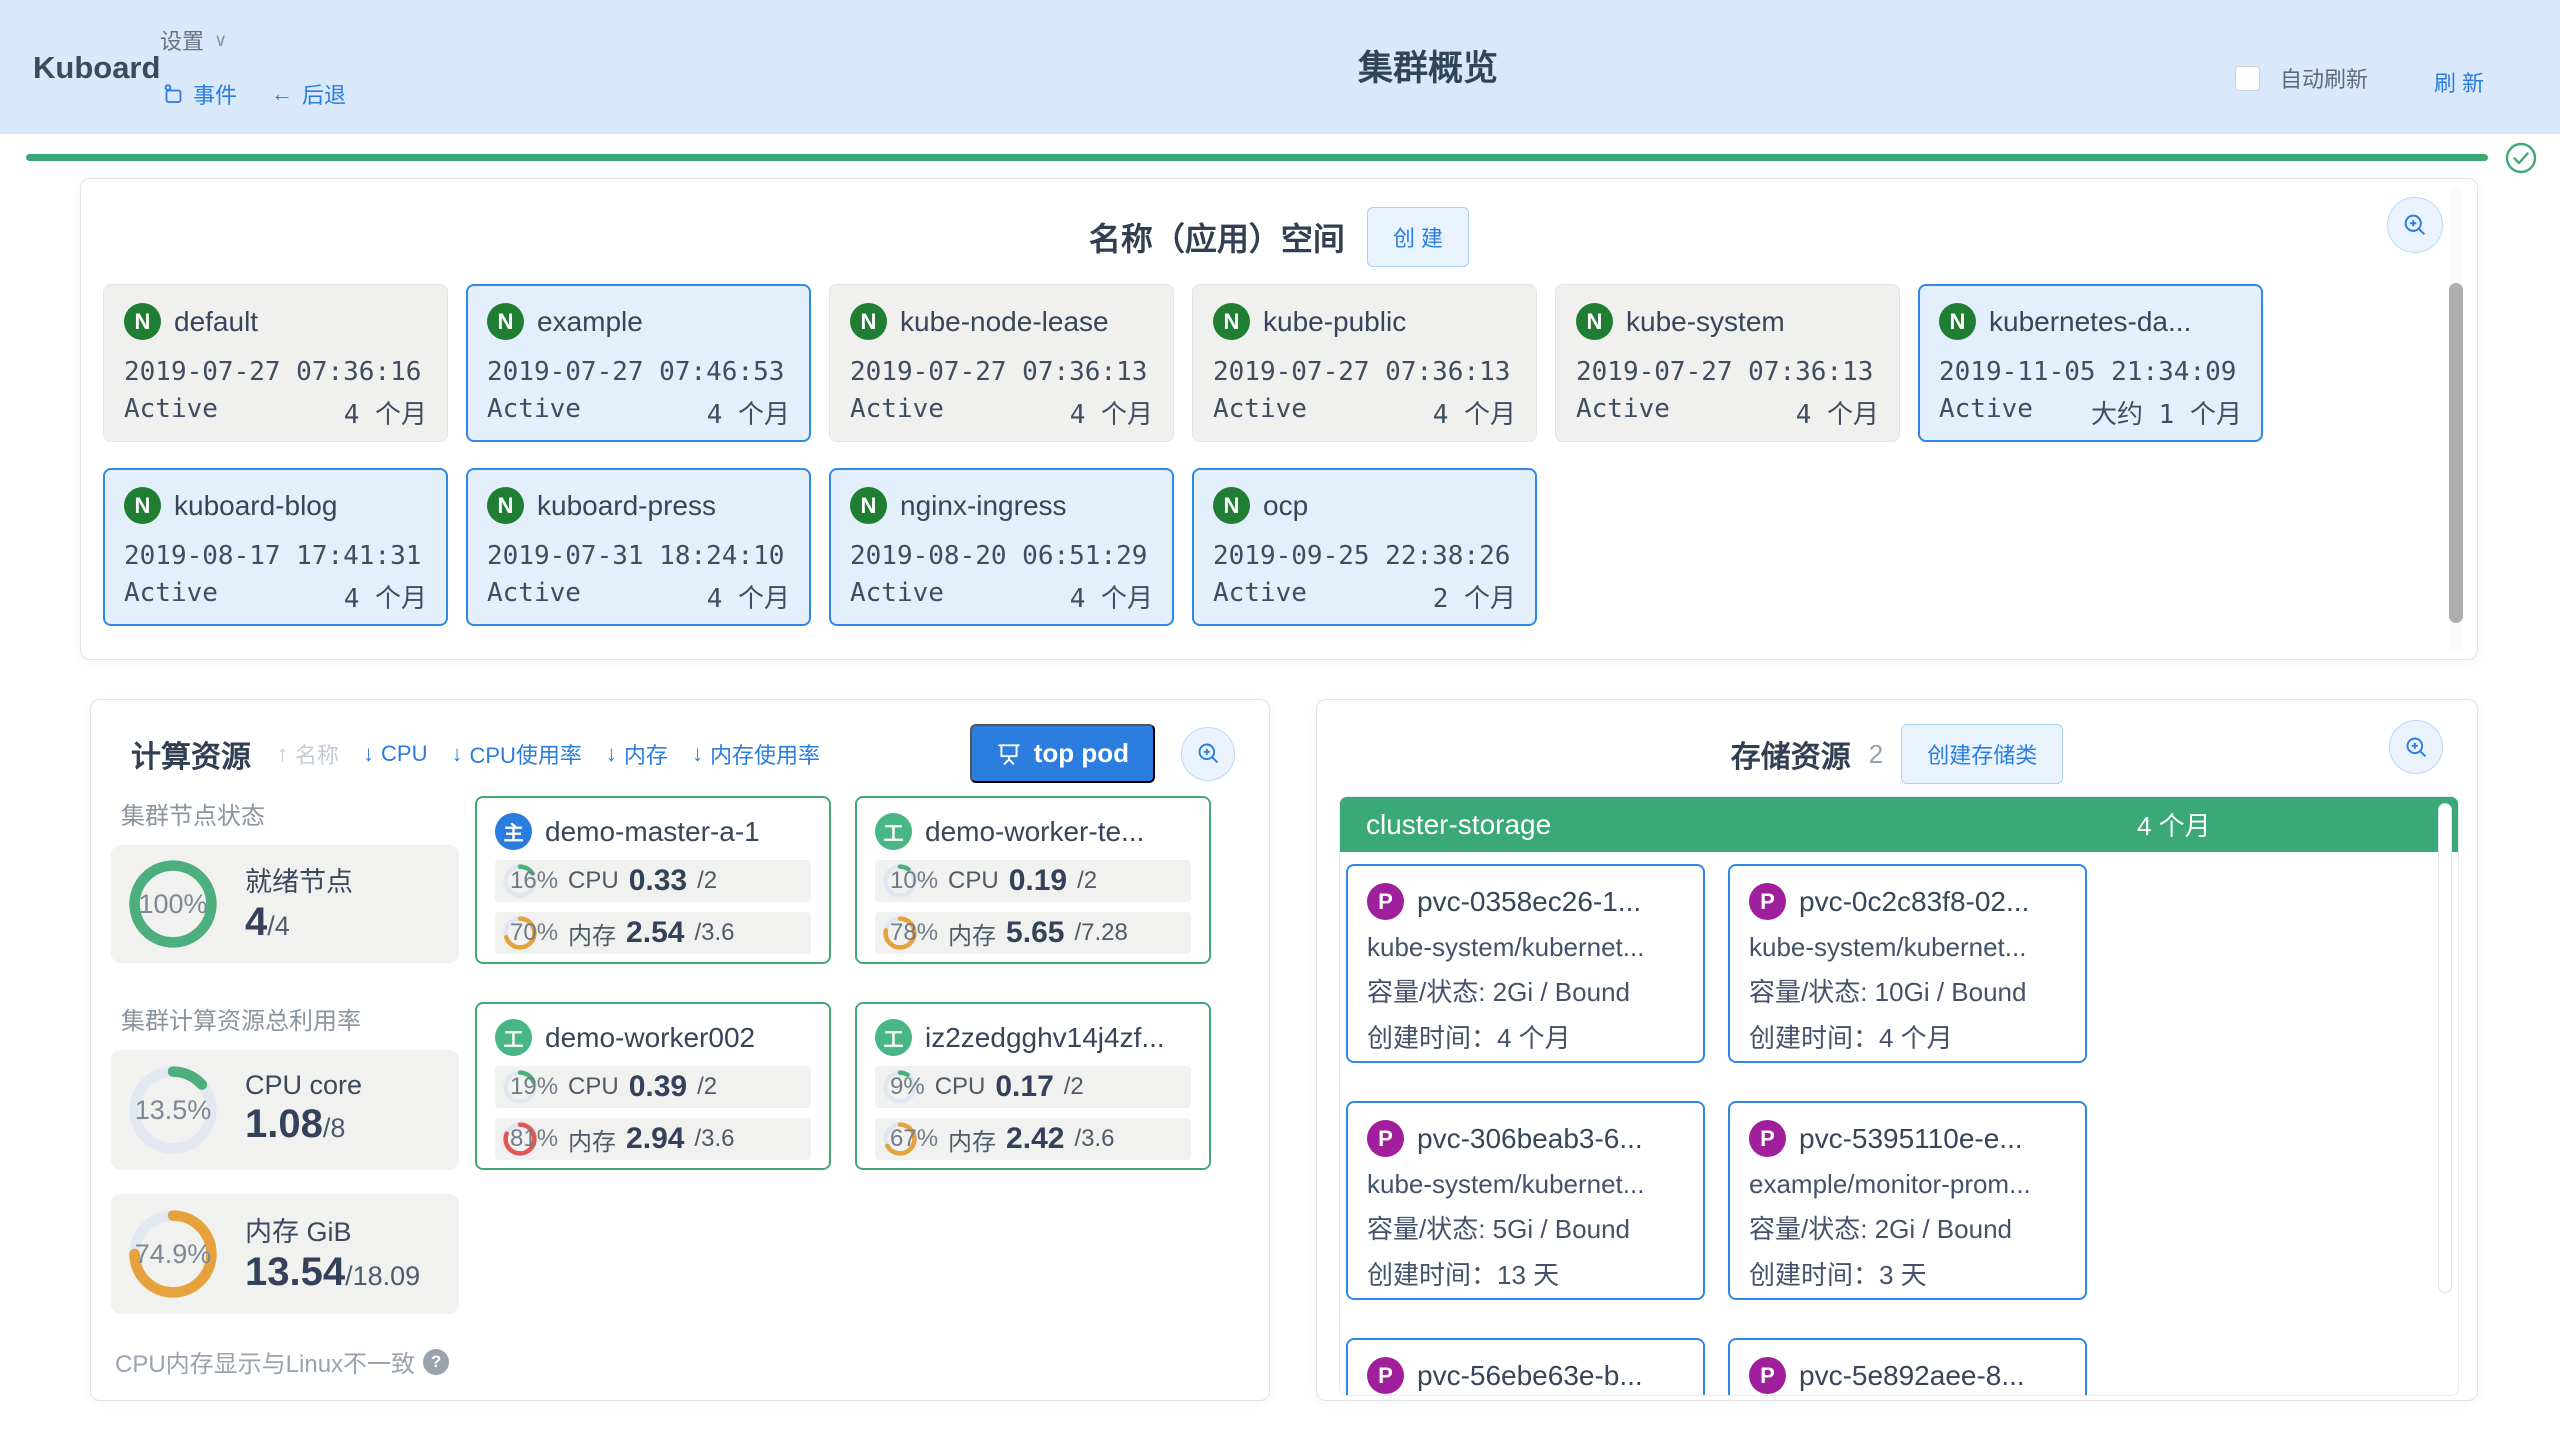 Image resolution: width=2560 pixels, height=1440 pixels. What do you see at coordinates (285, 904) in the screenshot?
I see `node-status-card: 100% 就绪节点 4/4` at bounding box center [285, 904].